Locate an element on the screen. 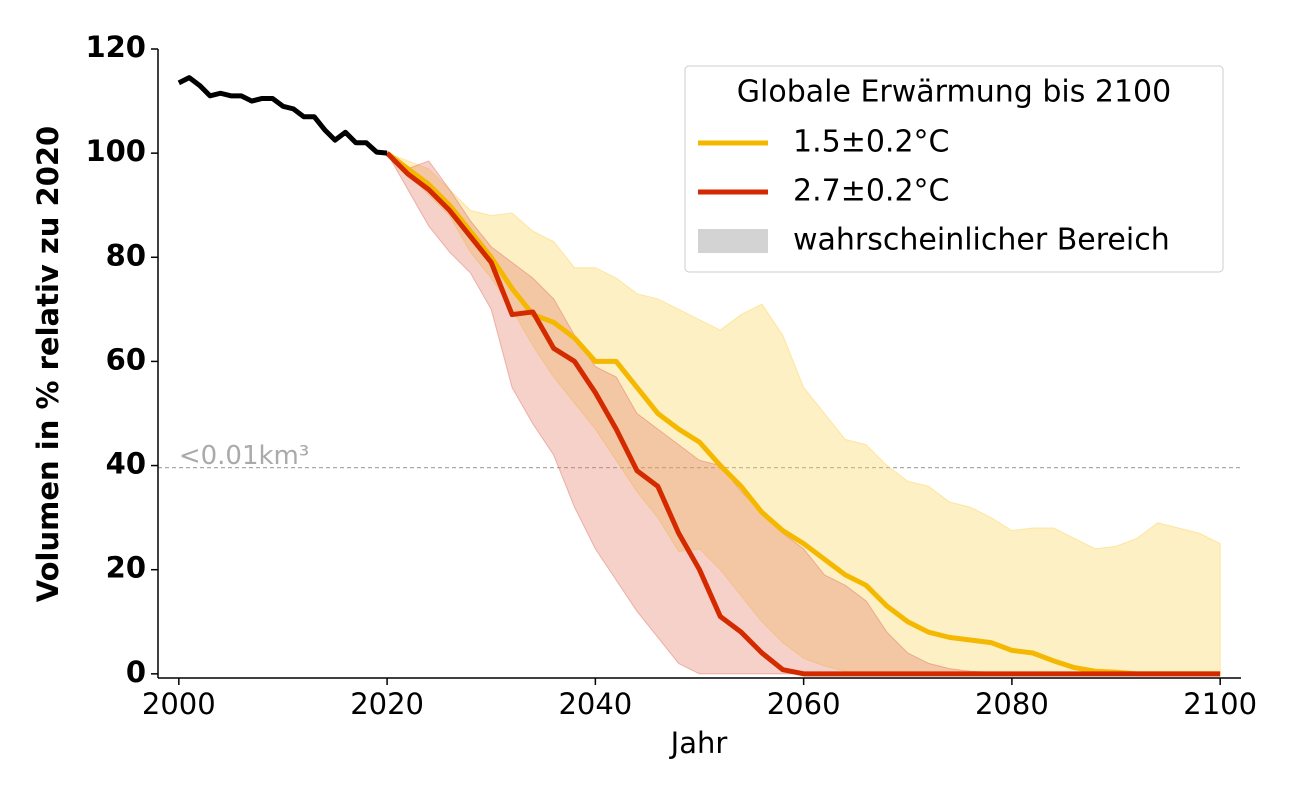 The image size is (1300, 800). legend-box is located at coordinates (954, 169).